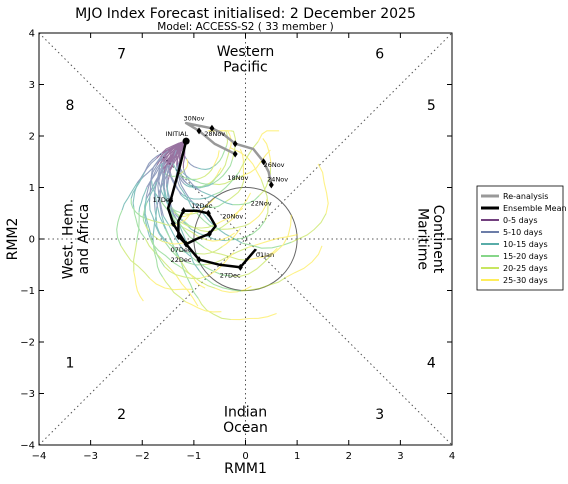  I want to click on ensemble-mean-date-label: INITIAL, so click(176, 134).